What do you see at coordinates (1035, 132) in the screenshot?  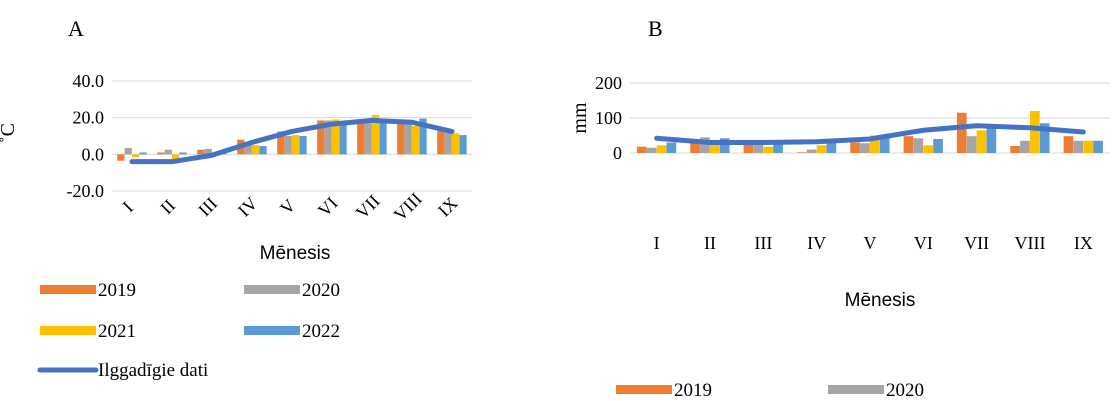 I see `bar-2021-VIII` at bounding box center [1035, 132].